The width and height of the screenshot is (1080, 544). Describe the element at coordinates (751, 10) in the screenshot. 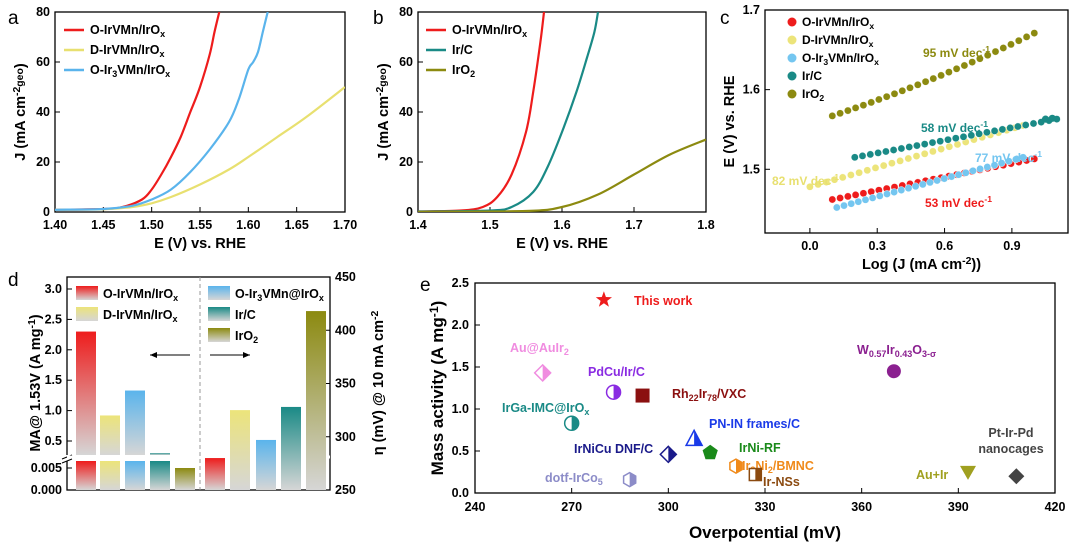

I see `panel-c-ytick-label: 1.7` at that location.